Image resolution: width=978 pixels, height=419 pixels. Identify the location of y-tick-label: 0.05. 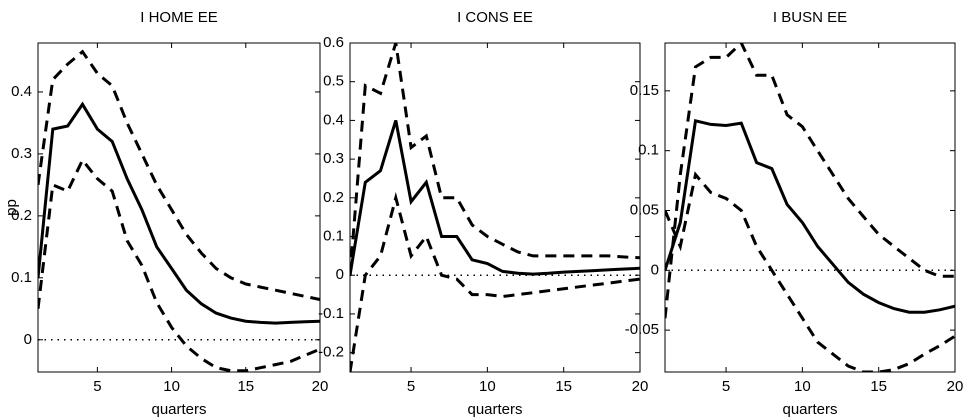
(644, 209).